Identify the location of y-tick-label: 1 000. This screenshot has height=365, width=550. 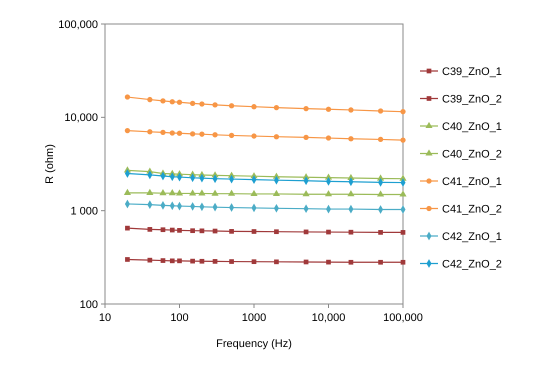
(84, 212).